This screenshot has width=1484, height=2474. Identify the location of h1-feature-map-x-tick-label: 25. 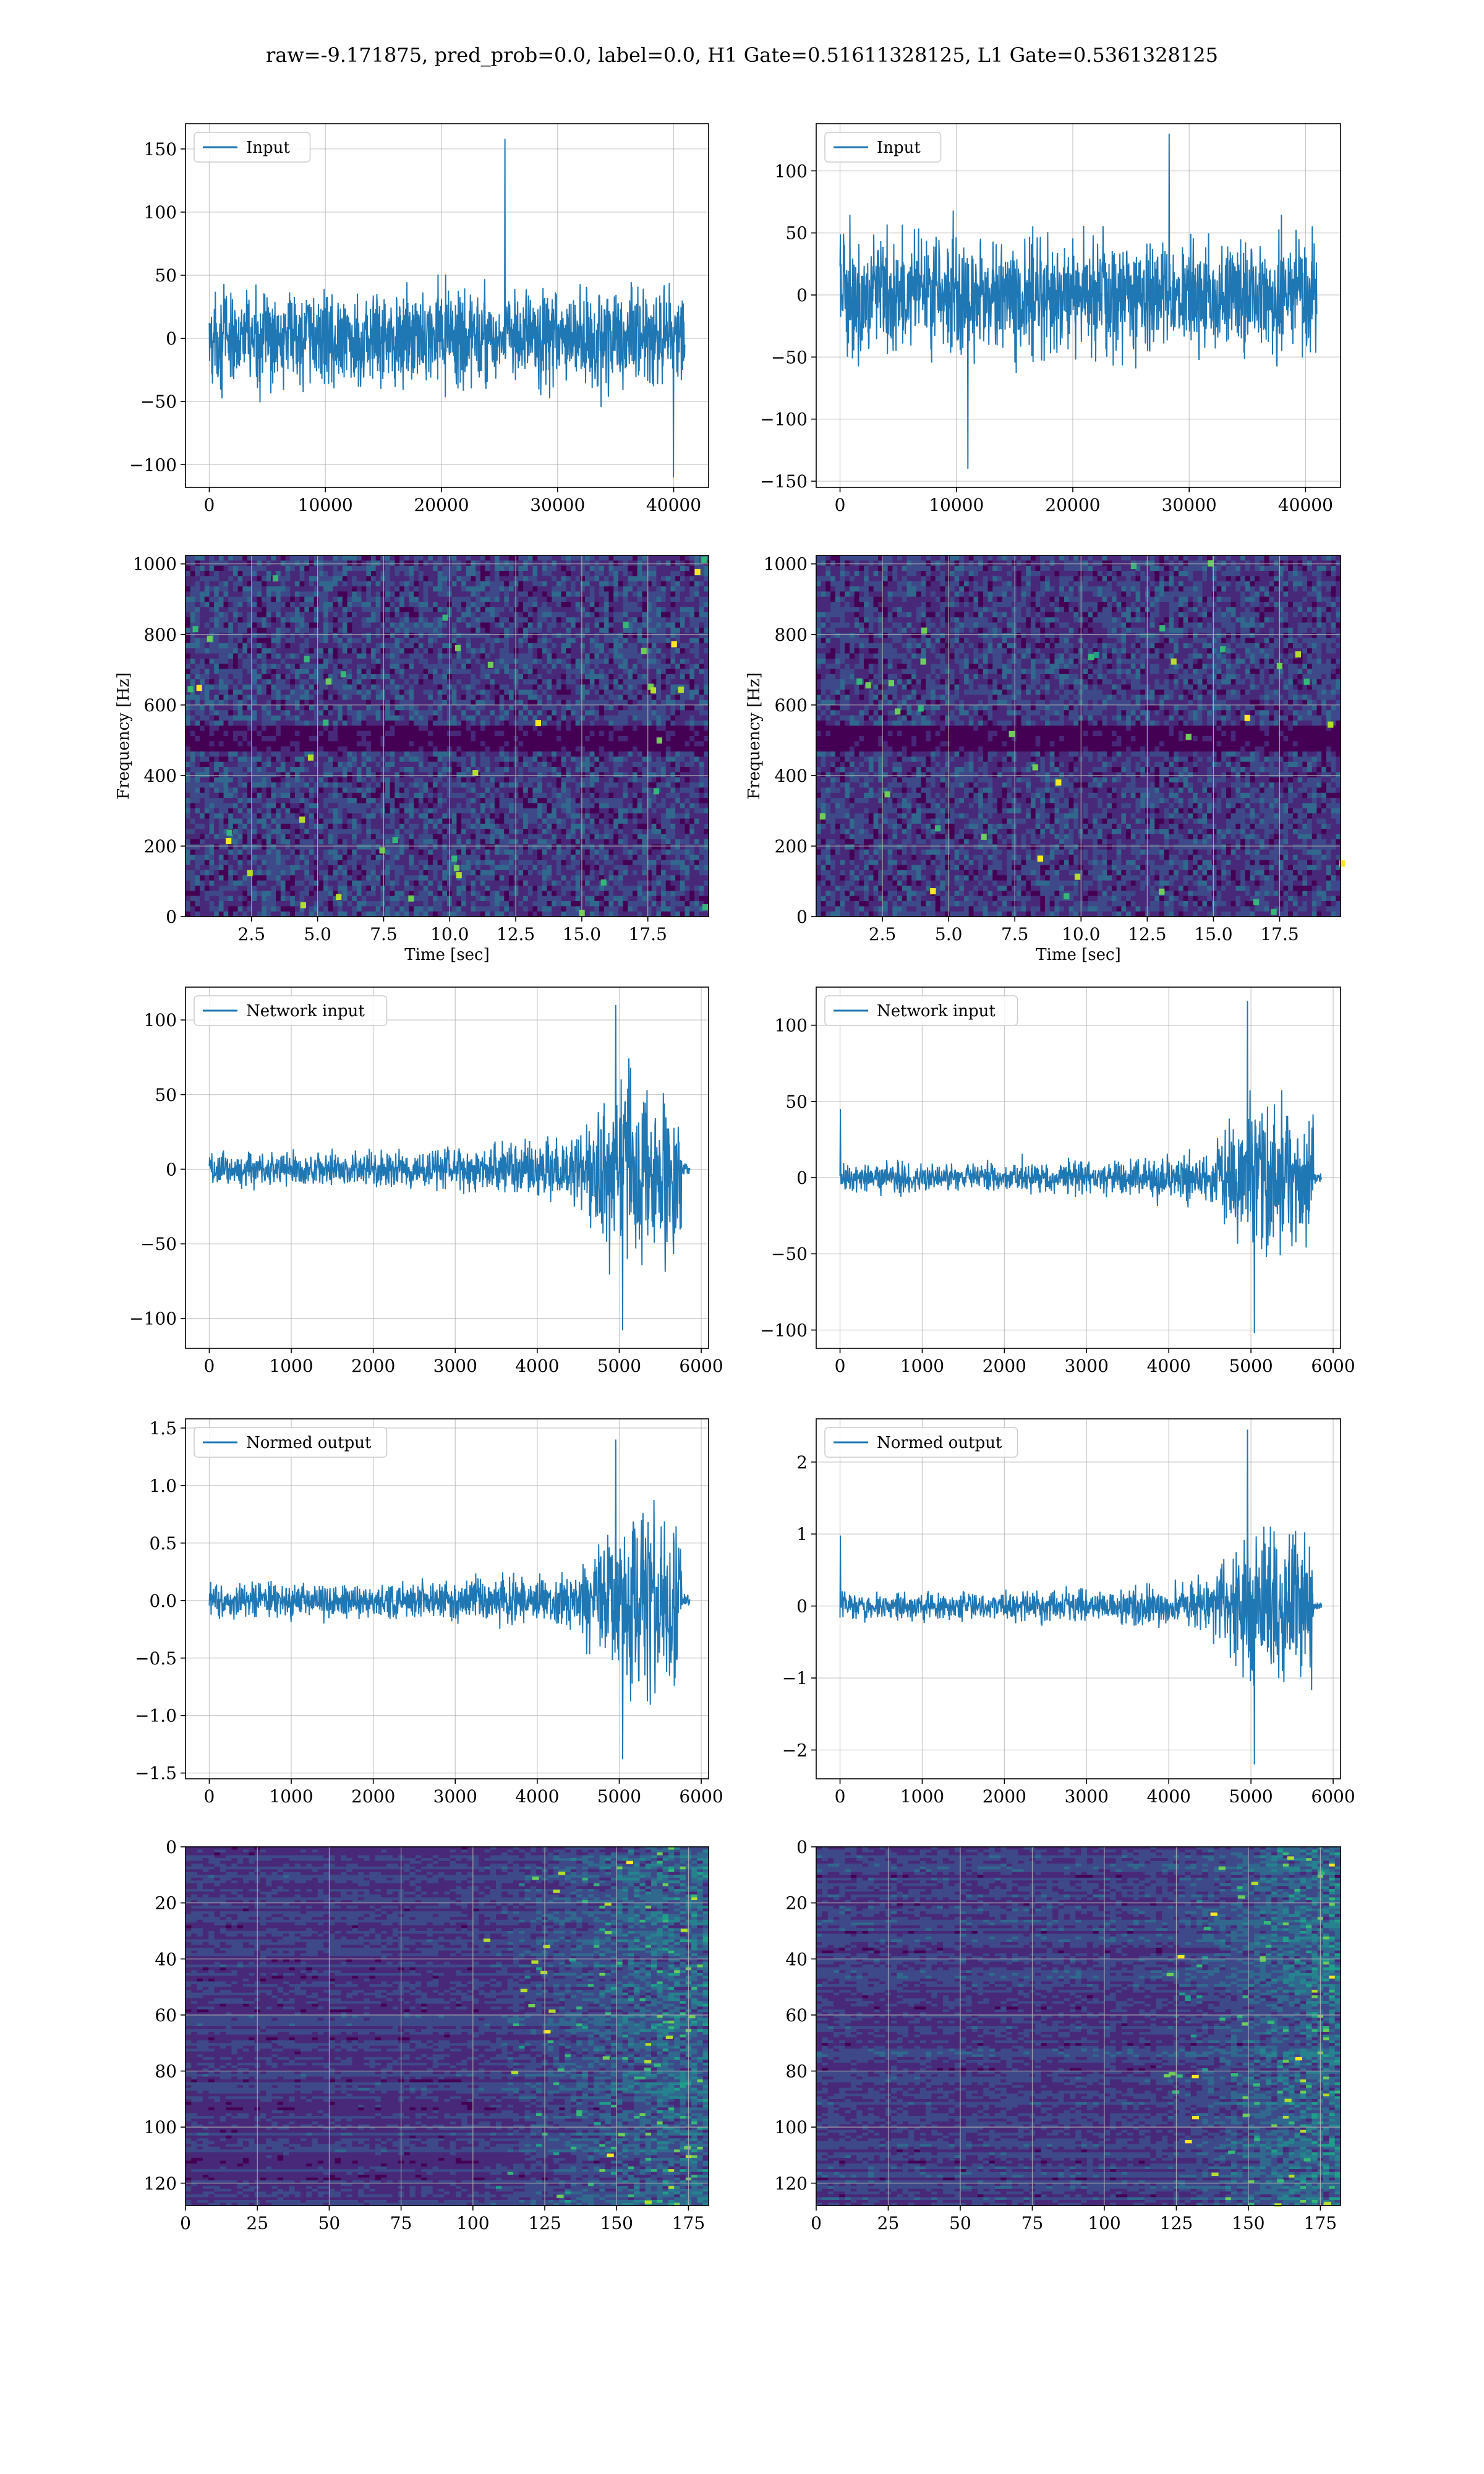
(257, 2223).